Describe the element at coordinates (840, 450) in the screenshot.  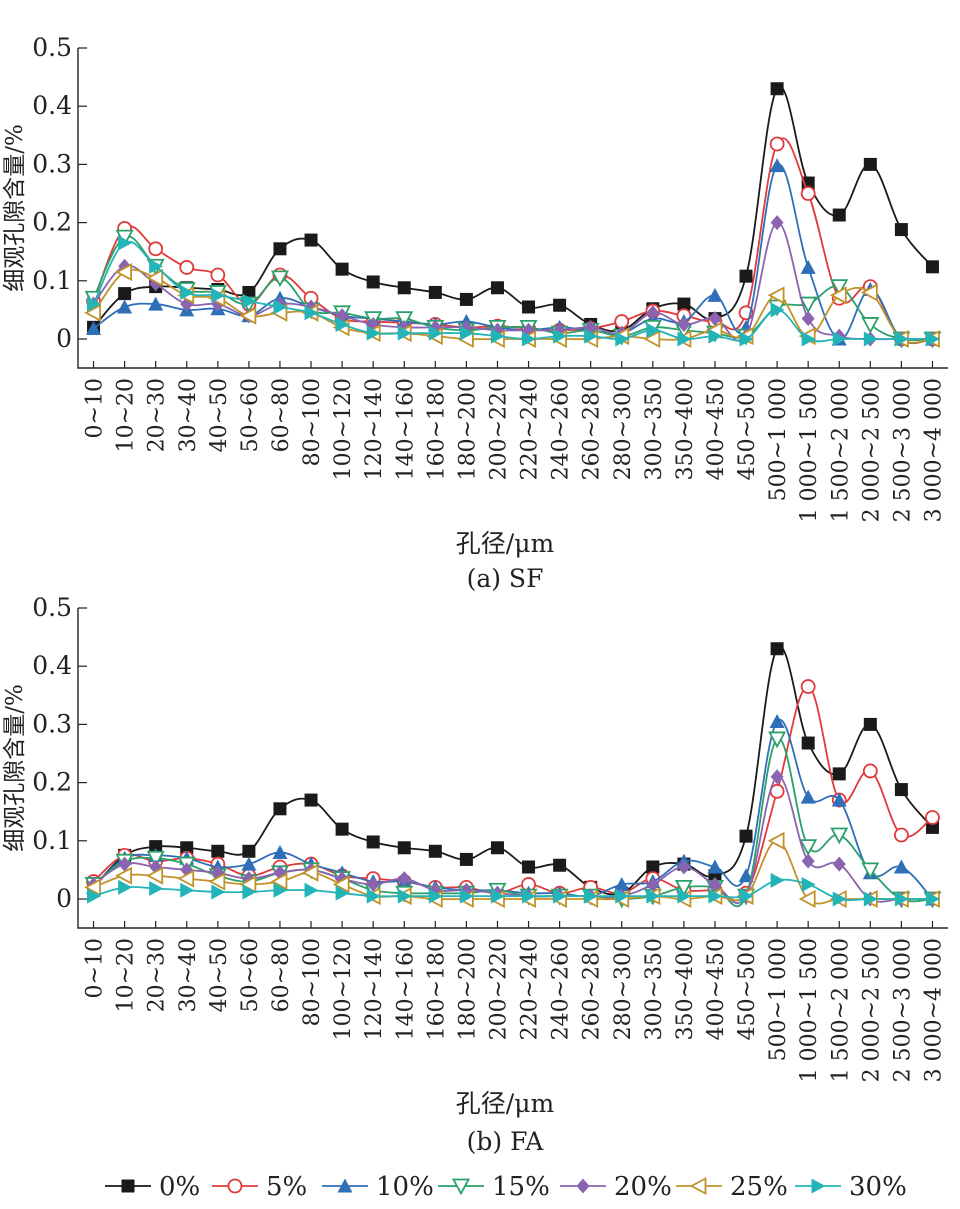
I see `x-tick-label: 1 500~2 000` at that location.